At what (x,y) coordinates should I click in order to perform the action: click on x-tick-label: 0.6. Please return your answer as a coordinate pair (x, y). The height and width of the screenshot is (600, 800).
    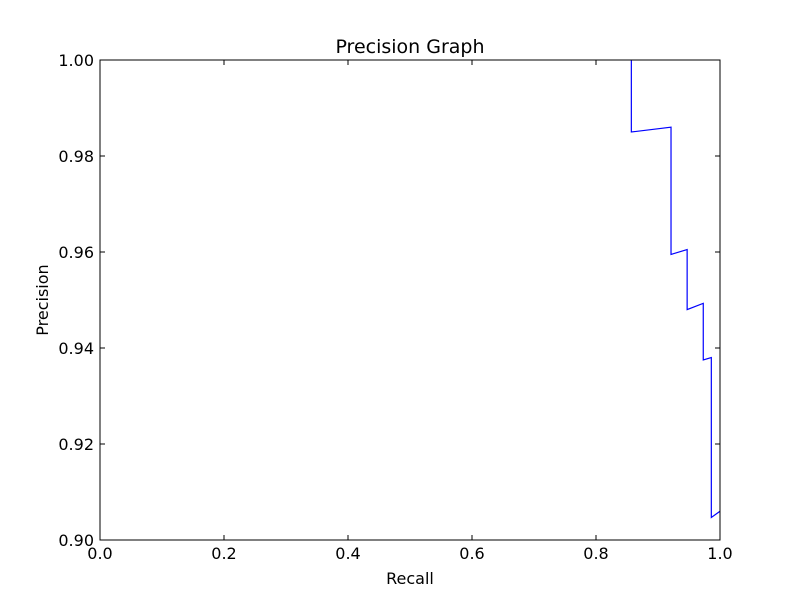
    Looking at the image, I should click on (471, 553).